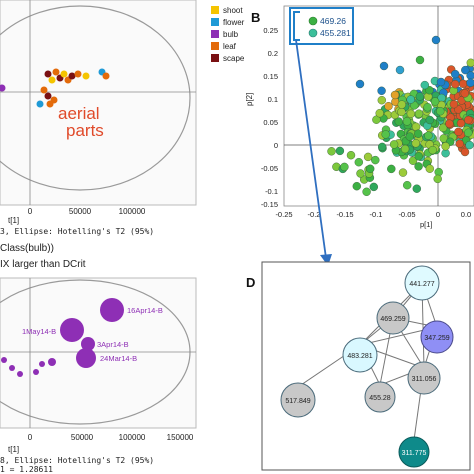 The image size is (474, 474). What do you see at coordinates (215, 10) in the screenshot?
I see `legend-swatch-shoot` at bounding box center [215, 10].